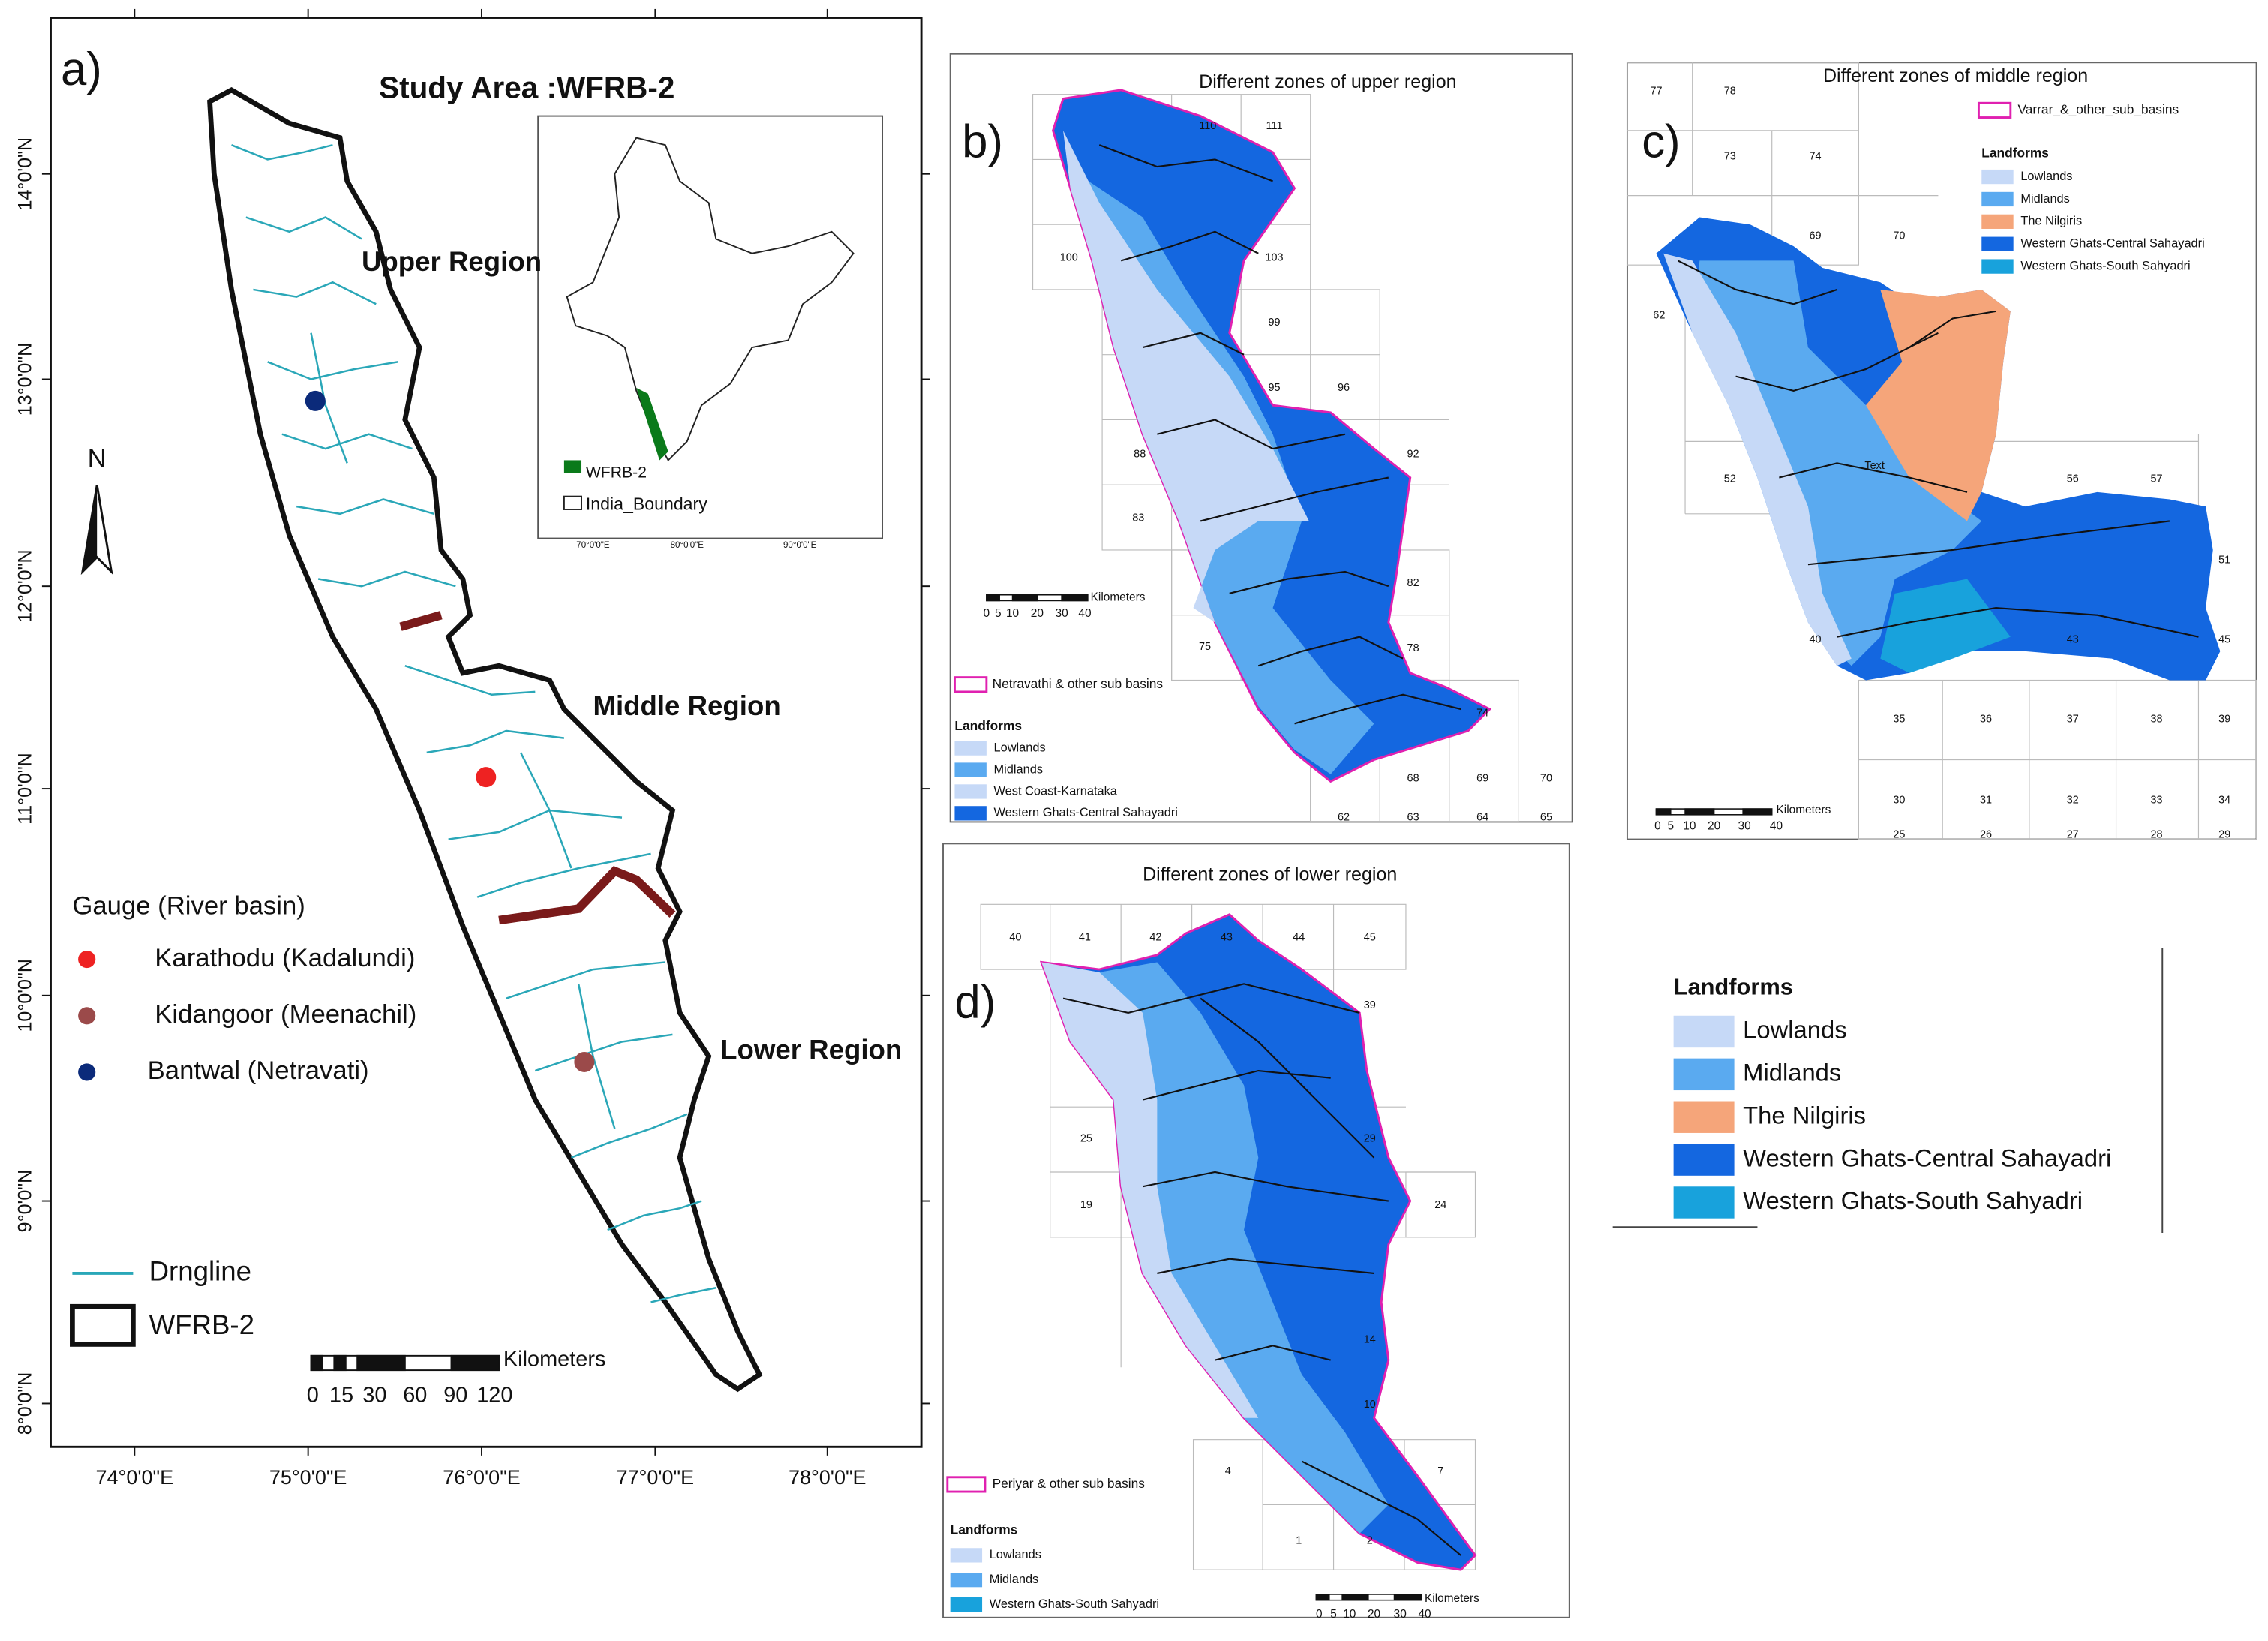 The height and width of the screenshot is (1641, 2268). Describe the element at coordinates (24, 586) in the screenshot. I see `lat-tick-label: 12°0'0"N` at that location.